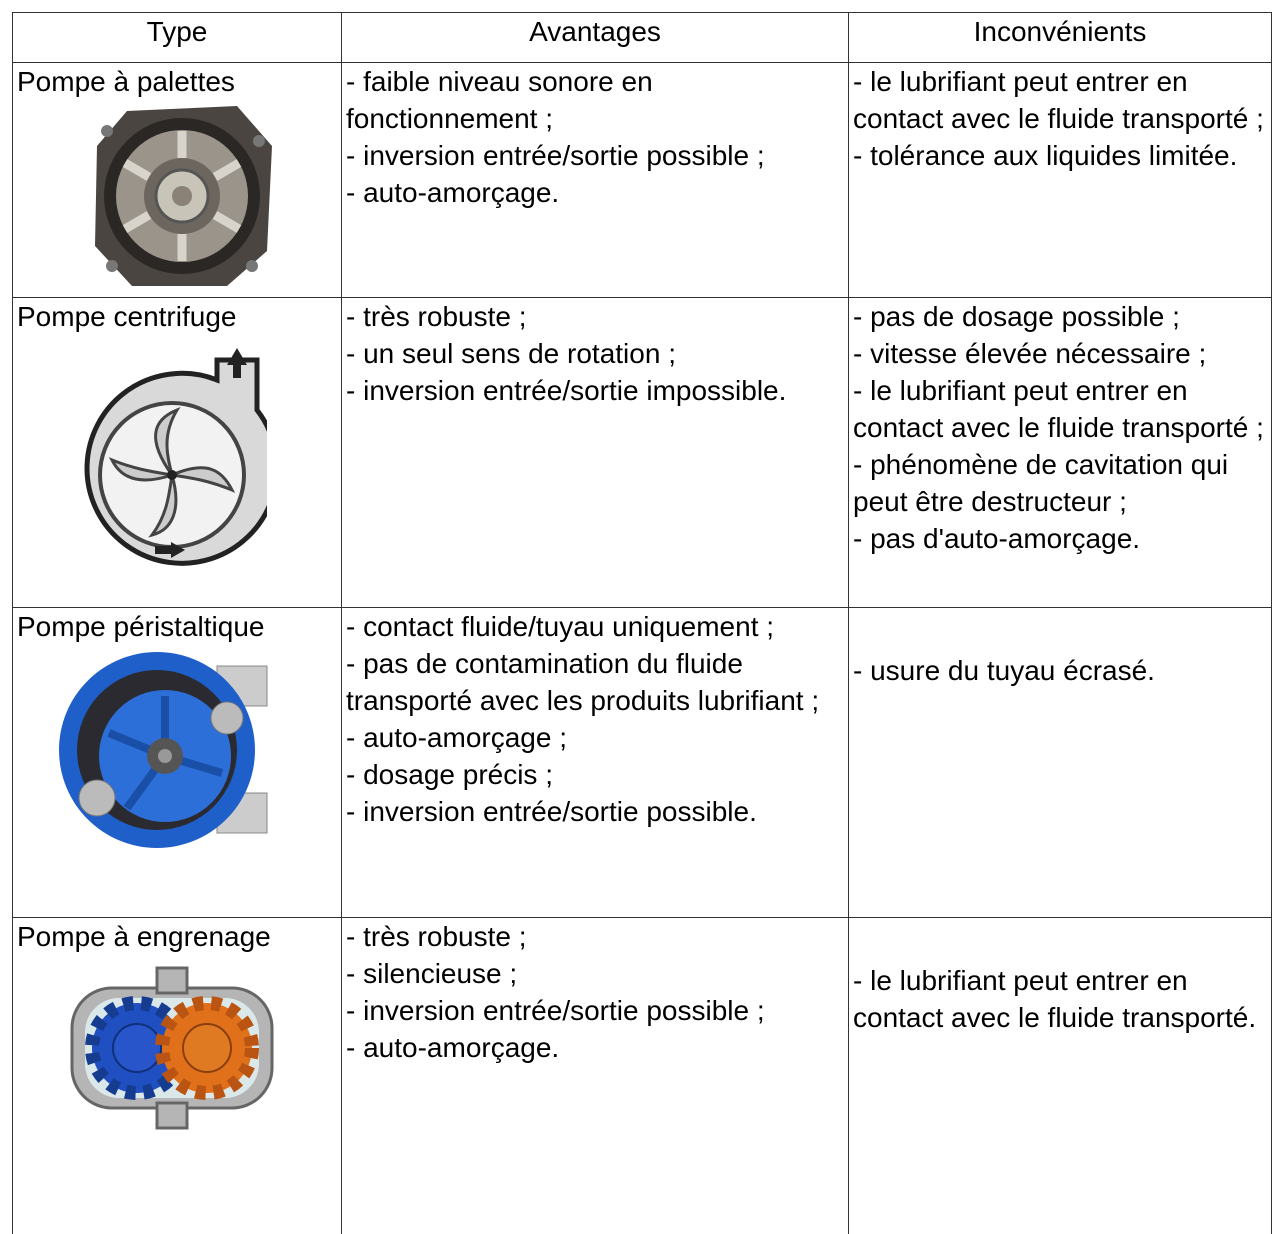 Image resolution: width=1273 pixels, height=1234 pixels. What do you see at coordinates (177, 1048) in the screenshot?
I see `gear-pump-image` at bounding box center [177, 1048].